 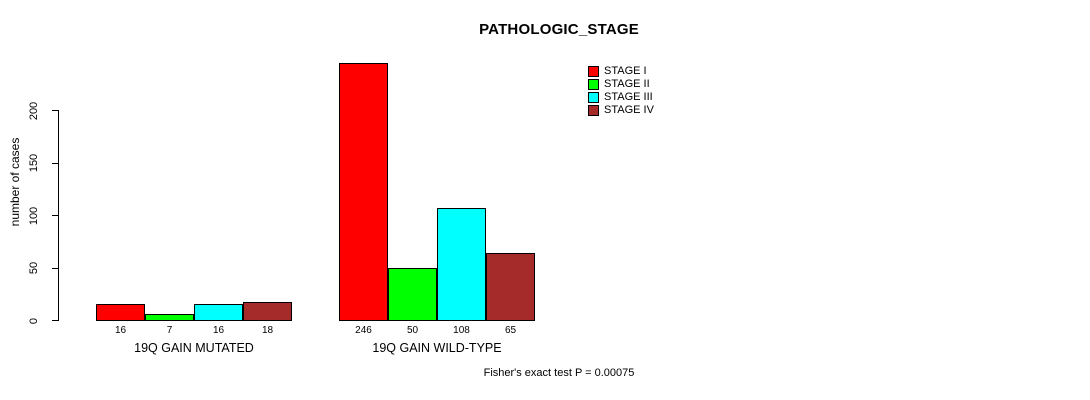 I want to click on legend-entry: STAGE I, so click(x=621, y=71).